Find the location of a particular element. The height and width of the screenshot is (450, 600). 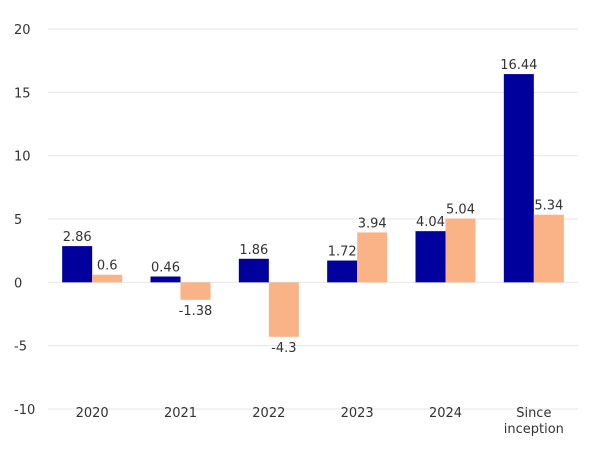

x-category-label: 2023 is located at coordinates (357, 413).